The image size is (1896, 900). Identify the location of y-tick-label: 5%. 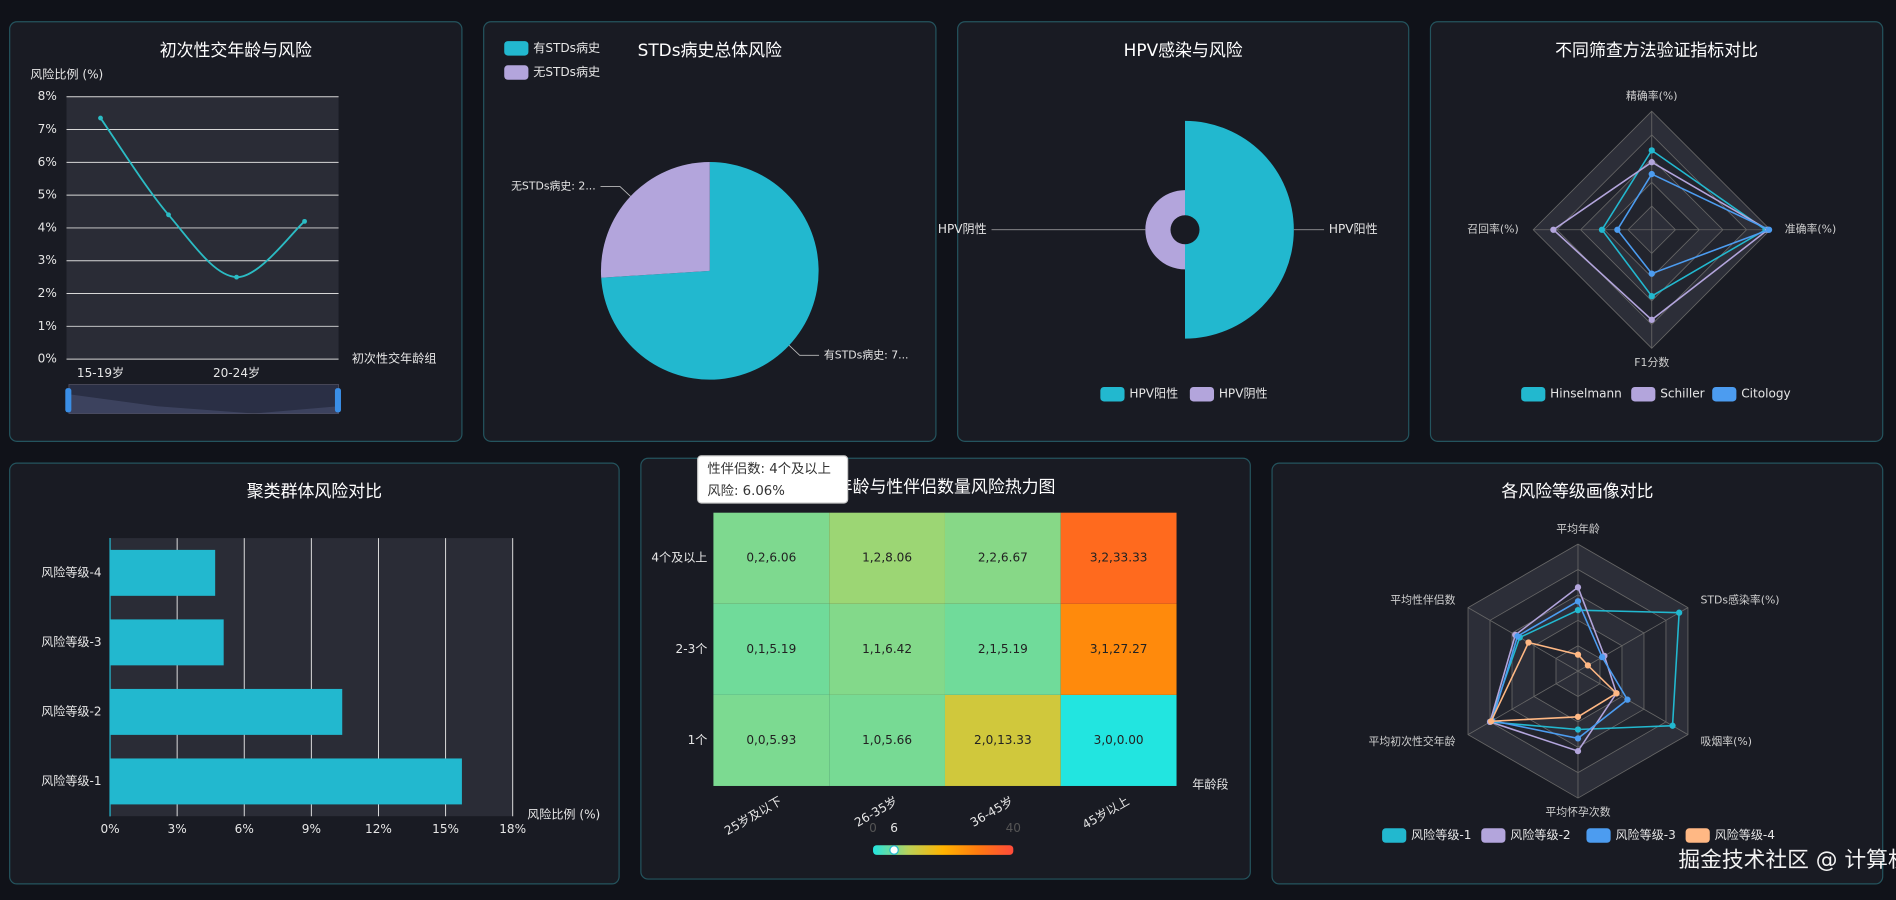
(47, 195).